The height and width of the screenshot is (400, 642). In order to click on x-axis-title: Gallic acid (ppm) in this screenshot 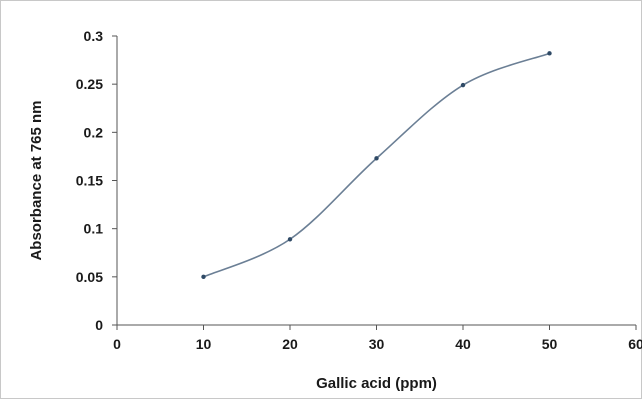, I will do `click(376, 383)`.